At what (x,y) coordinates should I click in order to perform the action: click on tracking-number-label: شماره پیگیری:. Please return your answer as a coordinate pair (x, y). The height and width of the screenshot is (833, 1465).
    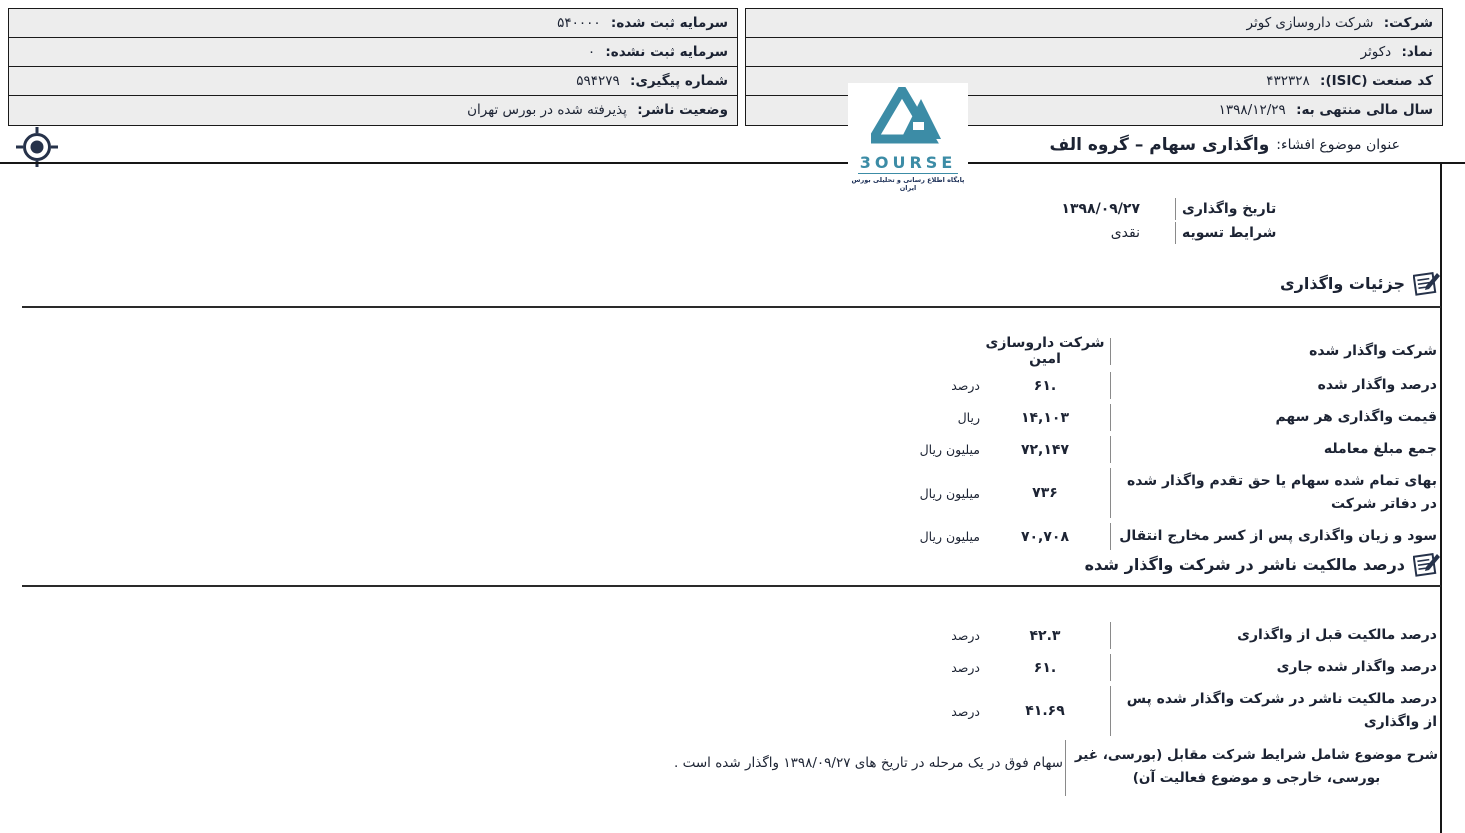
    Looking at the image, I should click on (679, 81).